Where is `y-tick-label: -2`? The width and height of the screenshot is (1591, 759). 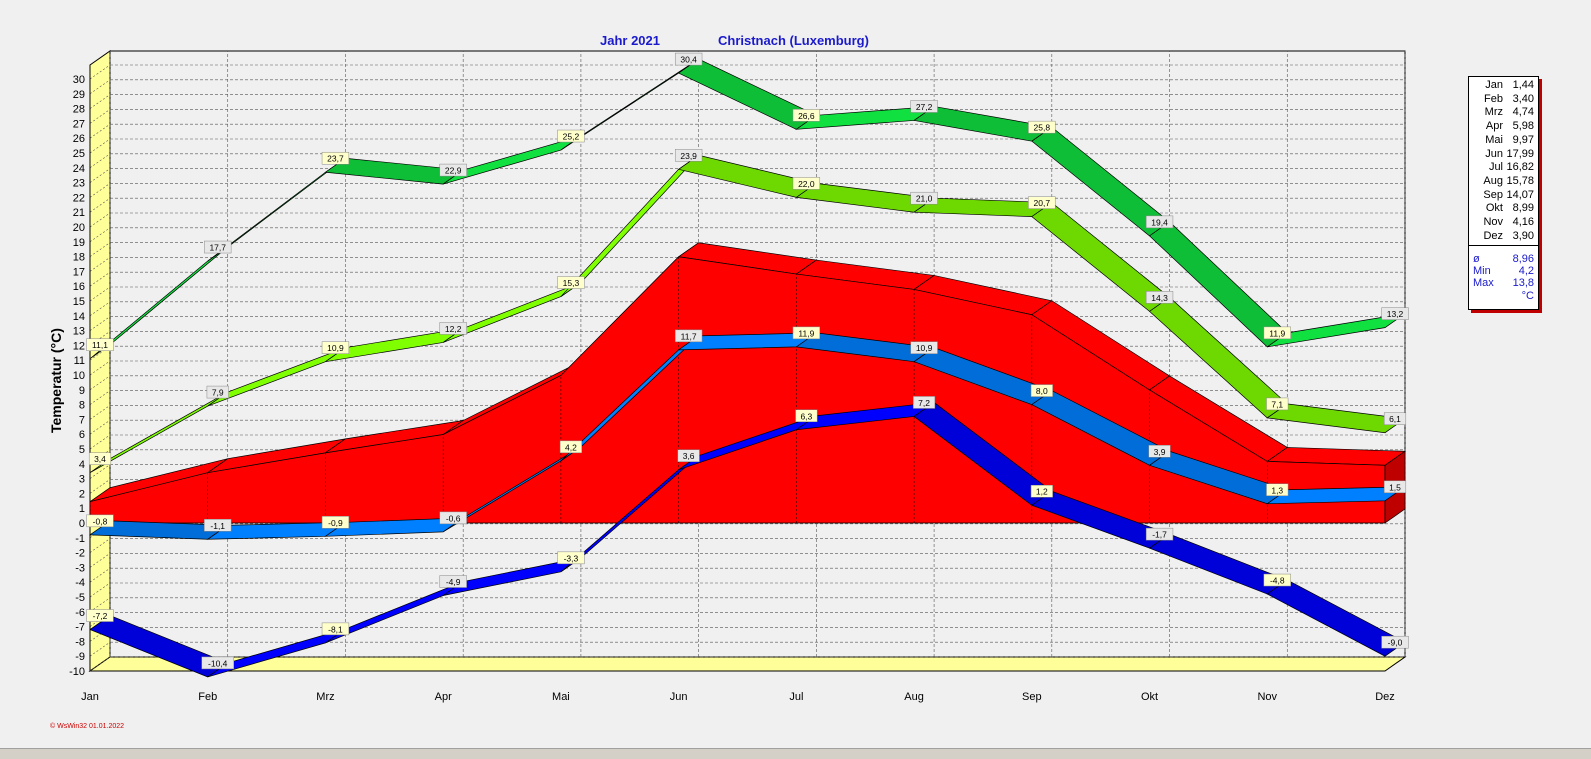
y-tick-label: -2 is located at coordinates (80, 554).